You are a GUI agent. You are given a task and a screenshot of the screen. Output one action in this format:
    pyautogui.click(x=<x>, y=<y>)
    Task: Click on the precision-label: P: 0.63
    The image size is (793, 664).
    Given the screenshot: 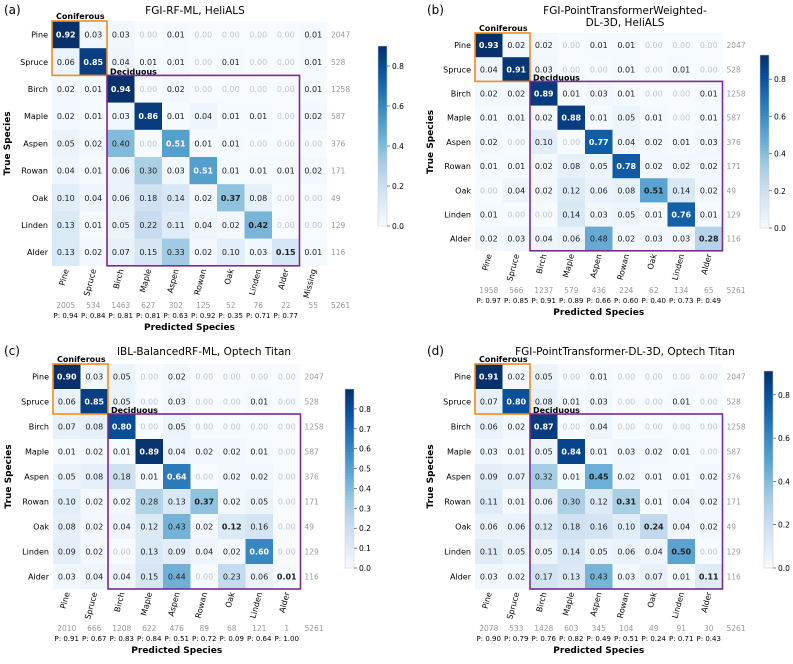 What is the action you would take?
    pyautogui.click(x=176, y=316)
    